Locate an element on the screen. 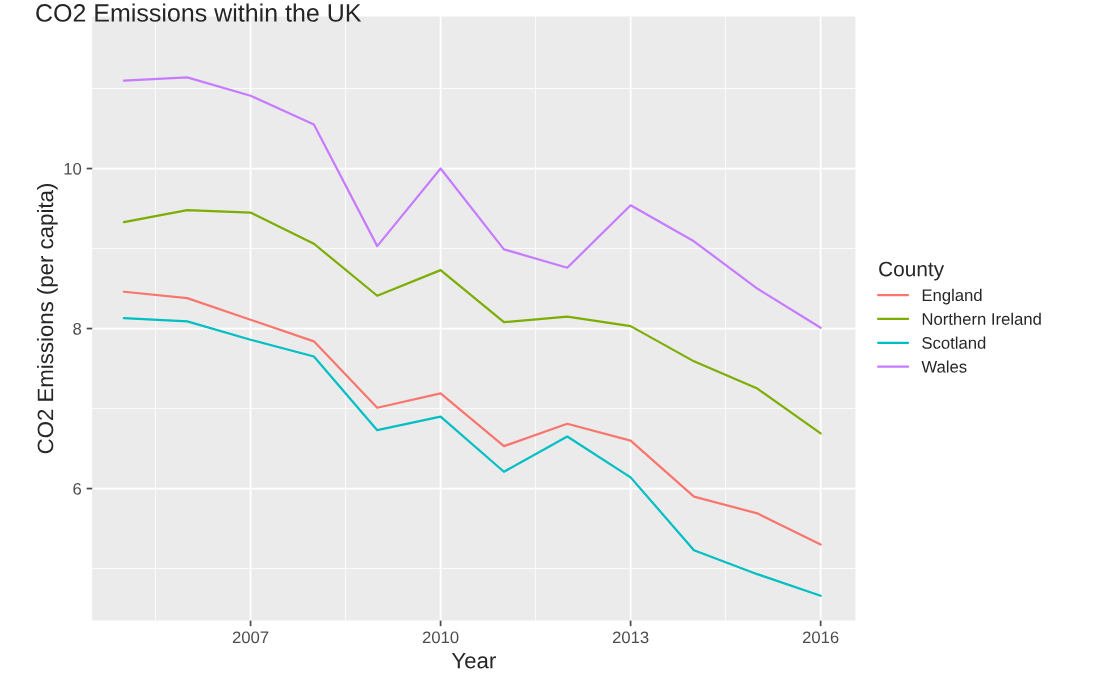 The image size is (1111, 688). x-tick-label: 2013 is located at coordinates (630, 637).